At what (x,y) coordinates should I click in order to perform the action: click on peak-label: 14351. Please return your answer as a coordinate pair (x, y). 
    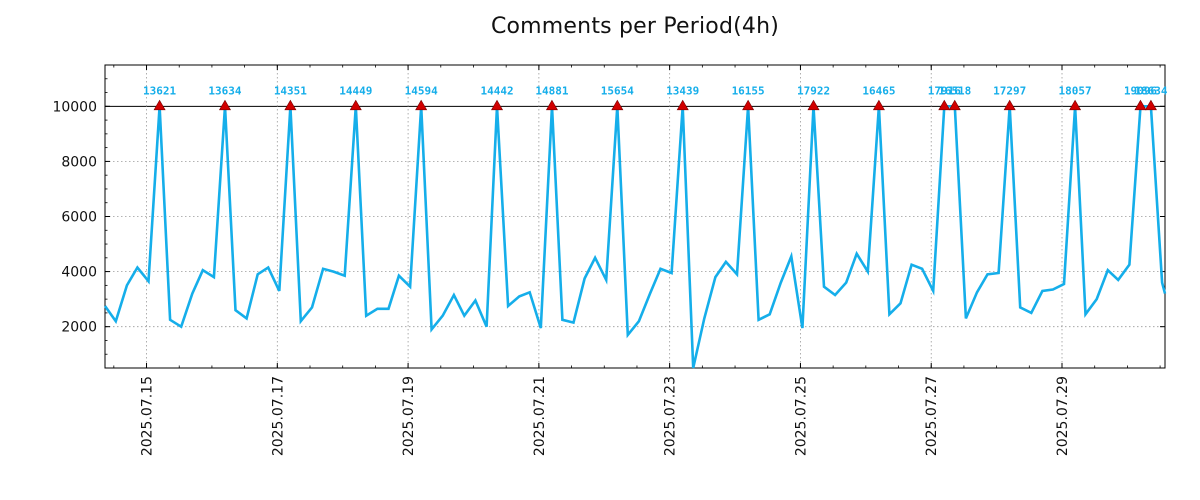
    Looking at the image, I should click on (290, 90).